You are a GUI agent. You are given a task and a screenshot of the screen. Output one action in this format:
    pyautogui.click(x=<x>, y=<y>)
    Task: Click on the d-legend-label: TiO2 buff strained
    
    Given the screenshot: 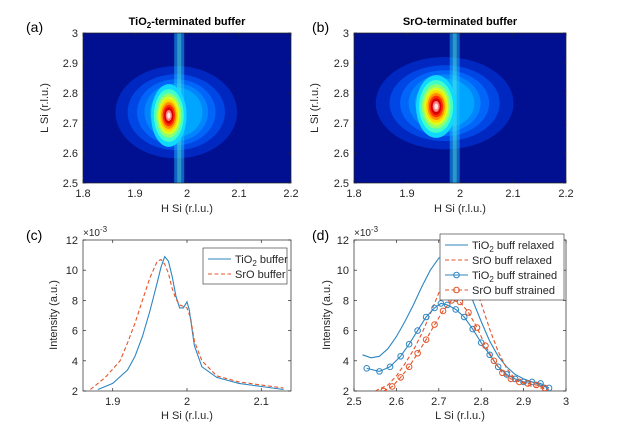 What is the action you would take?
    pyautogui.click(x=514, y=277)
    